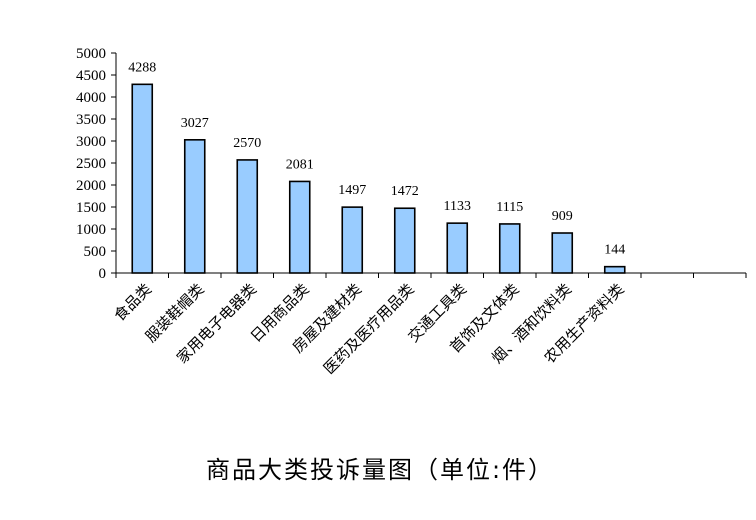  What do you see at coordinates (91, 164) in the screenshot?
I see `y-tick-label: 2500` at bounding box center [91, 164].